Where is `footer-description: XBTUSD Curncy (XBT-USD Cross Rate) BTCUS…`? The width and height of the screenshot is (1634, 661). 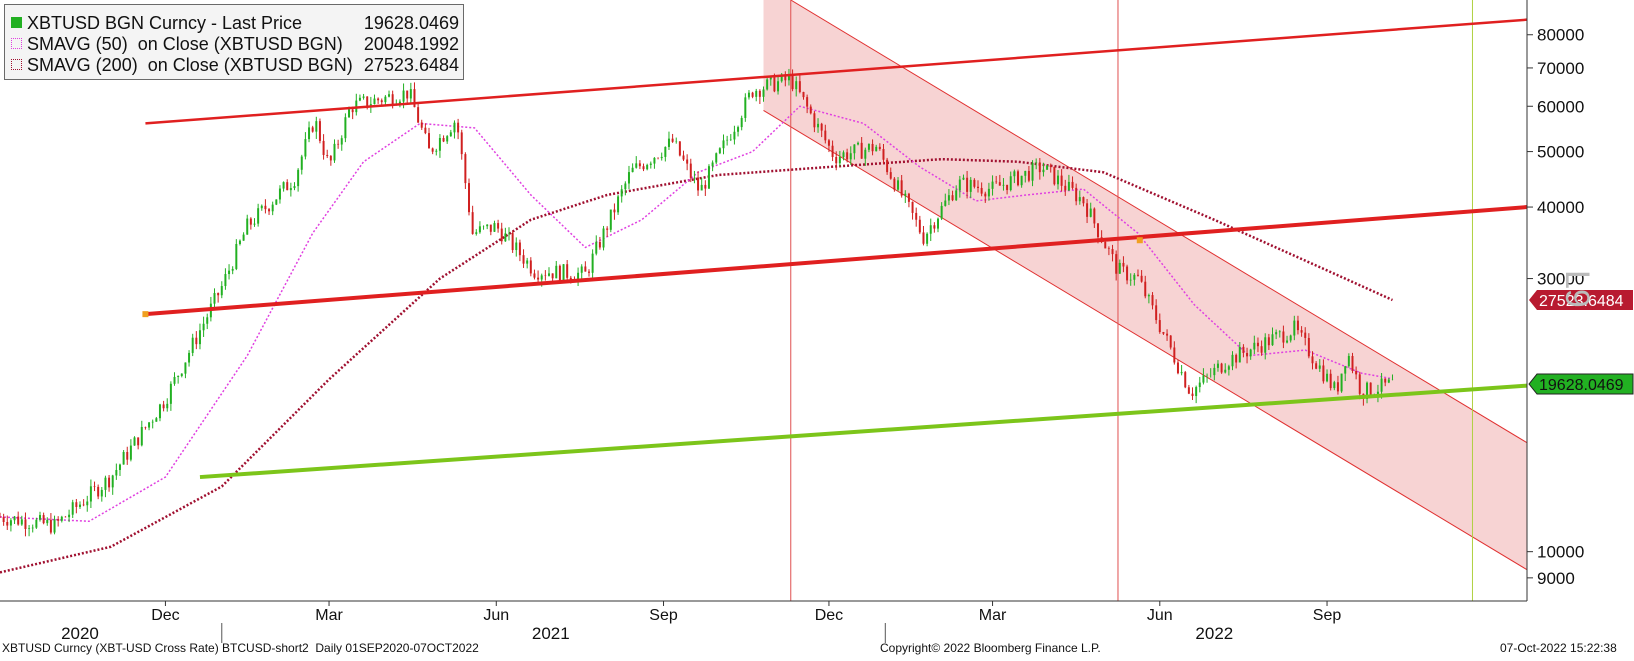
footer-description: XBTUSD Curncy (XBT-USD Cross Rate) BTCUS… is located at coordinates (240, 648).